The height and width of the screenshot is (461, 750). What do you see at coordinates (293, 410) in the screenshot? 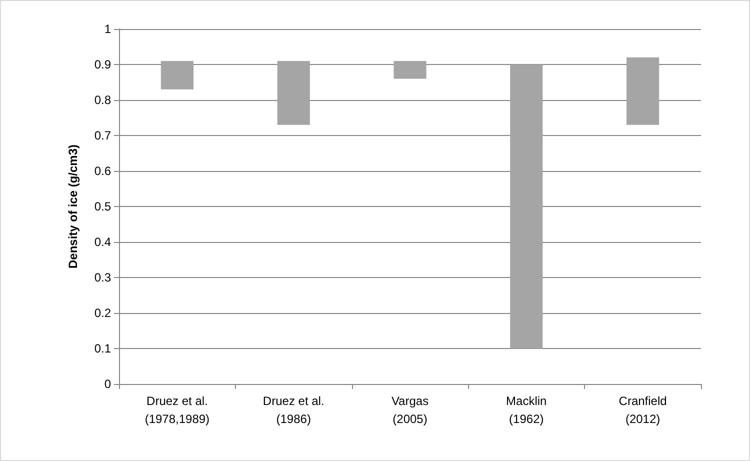
I see `x-tick-label: Druez et al. (1986)` at bounding box center [293, 410].